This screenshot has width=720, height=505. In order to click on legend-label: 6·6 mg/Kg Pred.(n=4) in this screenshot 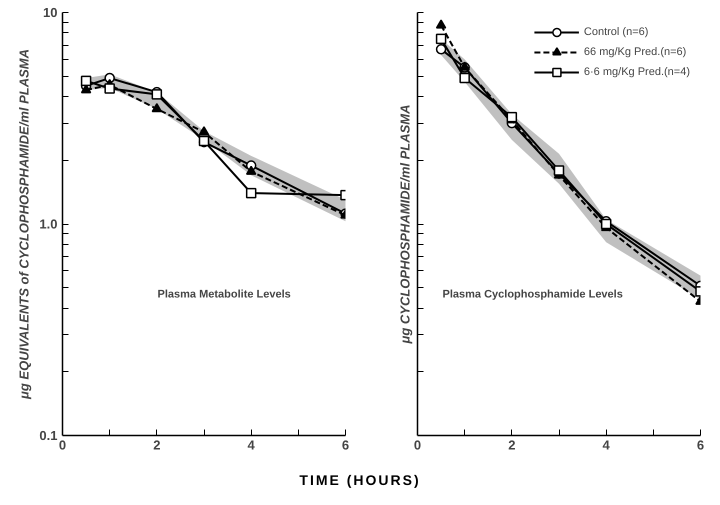, I will do `click(637, 72)`.